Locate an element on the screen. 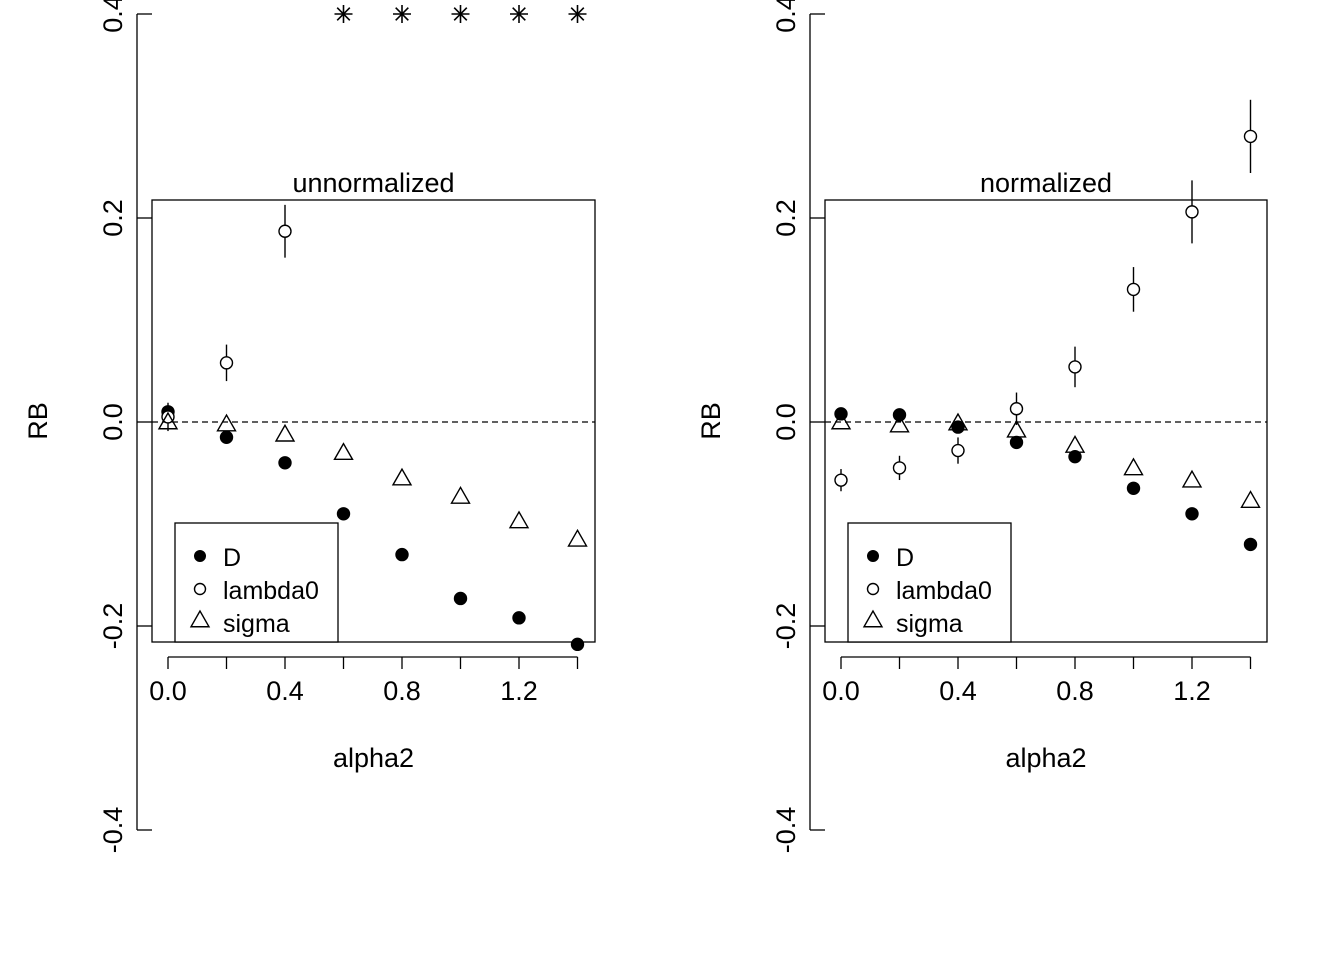 This screenshot has height=960, width=1344. chart-title: unnormalized is located at coordinates (373, 183).